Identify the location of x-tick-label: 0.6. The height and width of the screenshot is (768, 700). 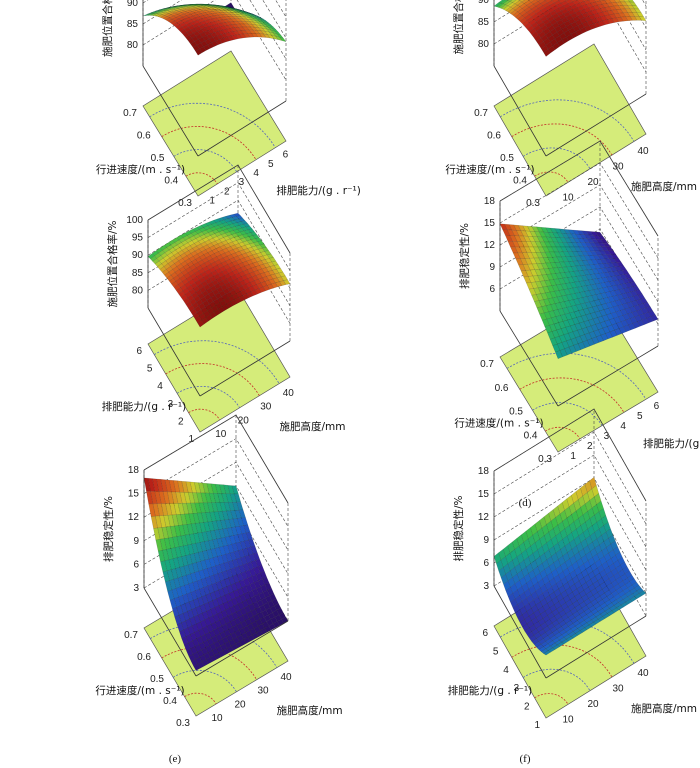
(502, 388).